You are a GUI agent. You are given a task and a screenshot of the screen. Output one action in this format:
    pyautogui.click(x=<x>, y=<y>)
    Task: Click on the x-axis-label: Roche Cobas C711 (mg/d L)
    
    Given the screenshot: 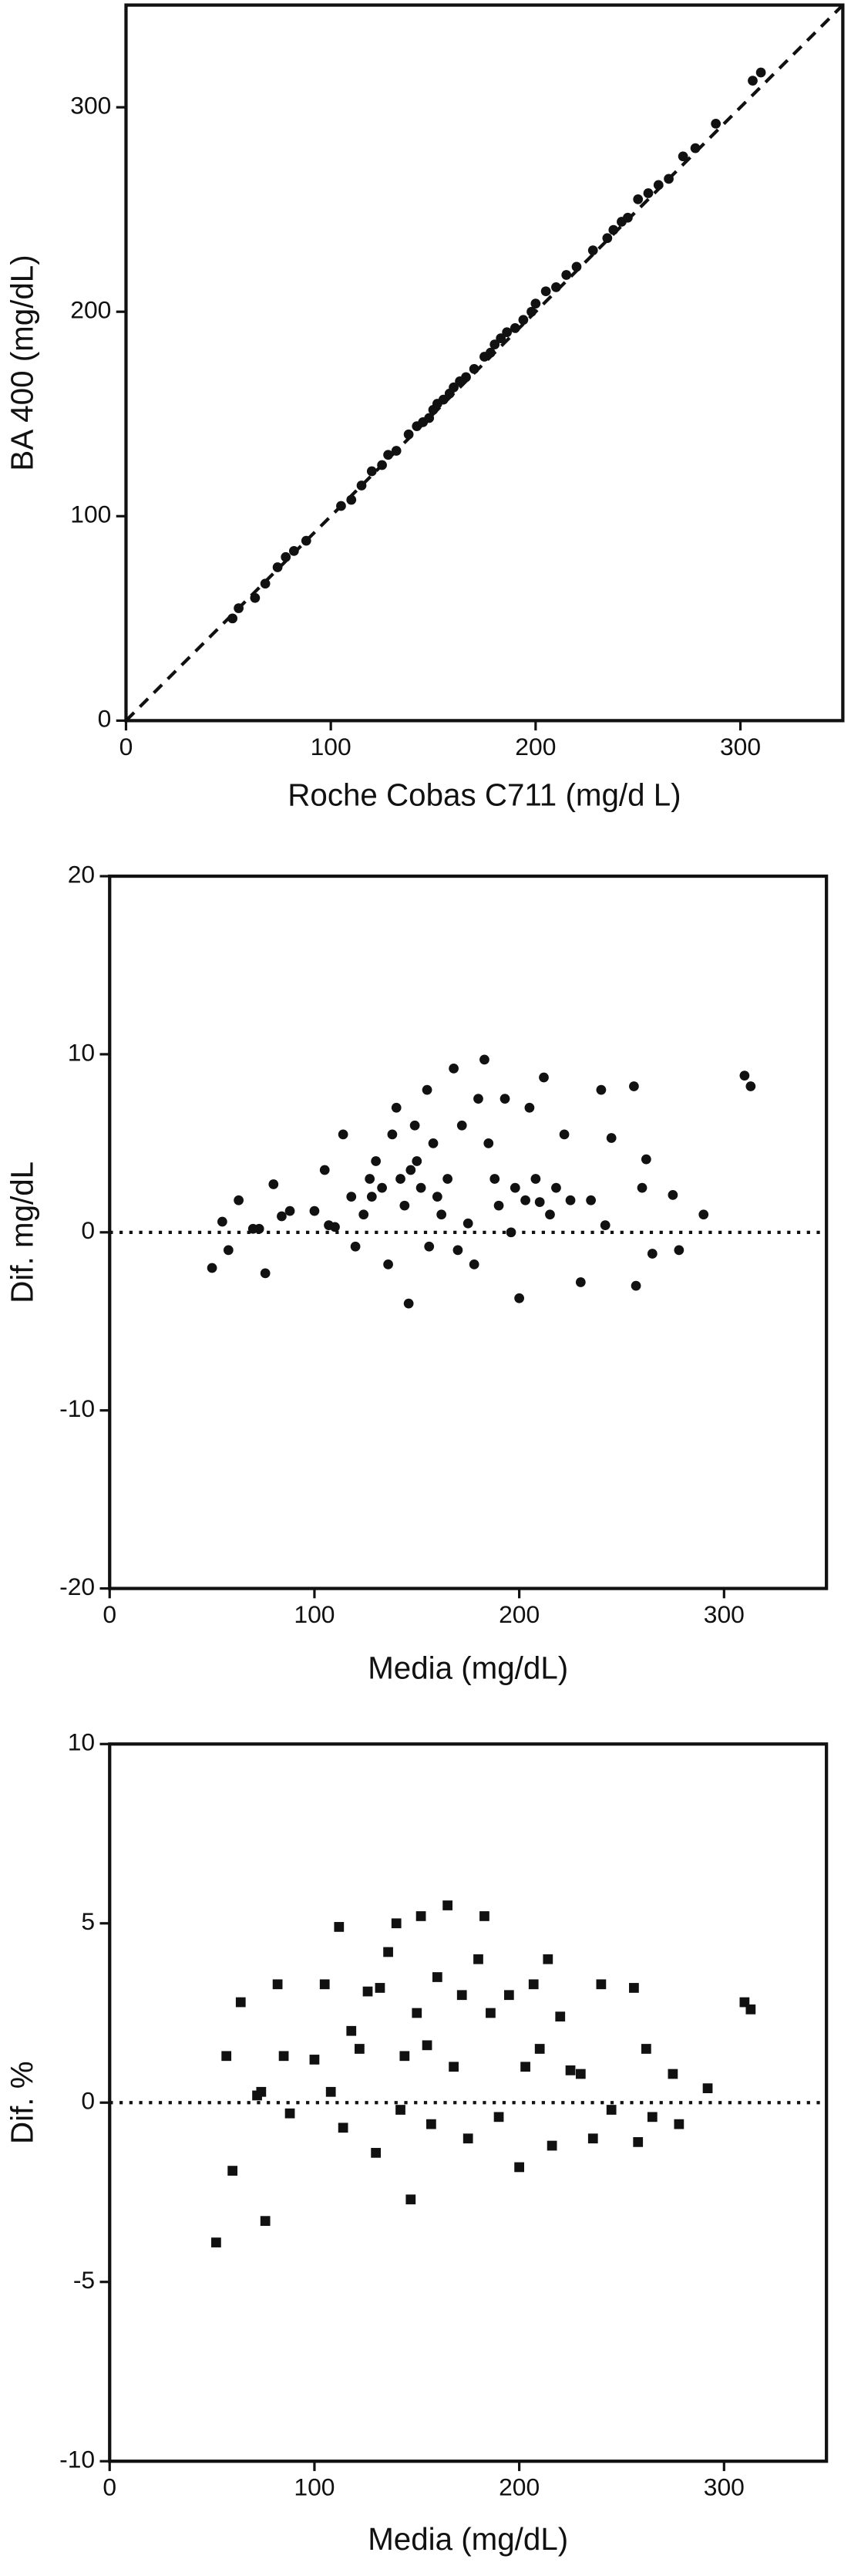 What is the action you would take?
    pyautogui.click(x=484, y=795)
    